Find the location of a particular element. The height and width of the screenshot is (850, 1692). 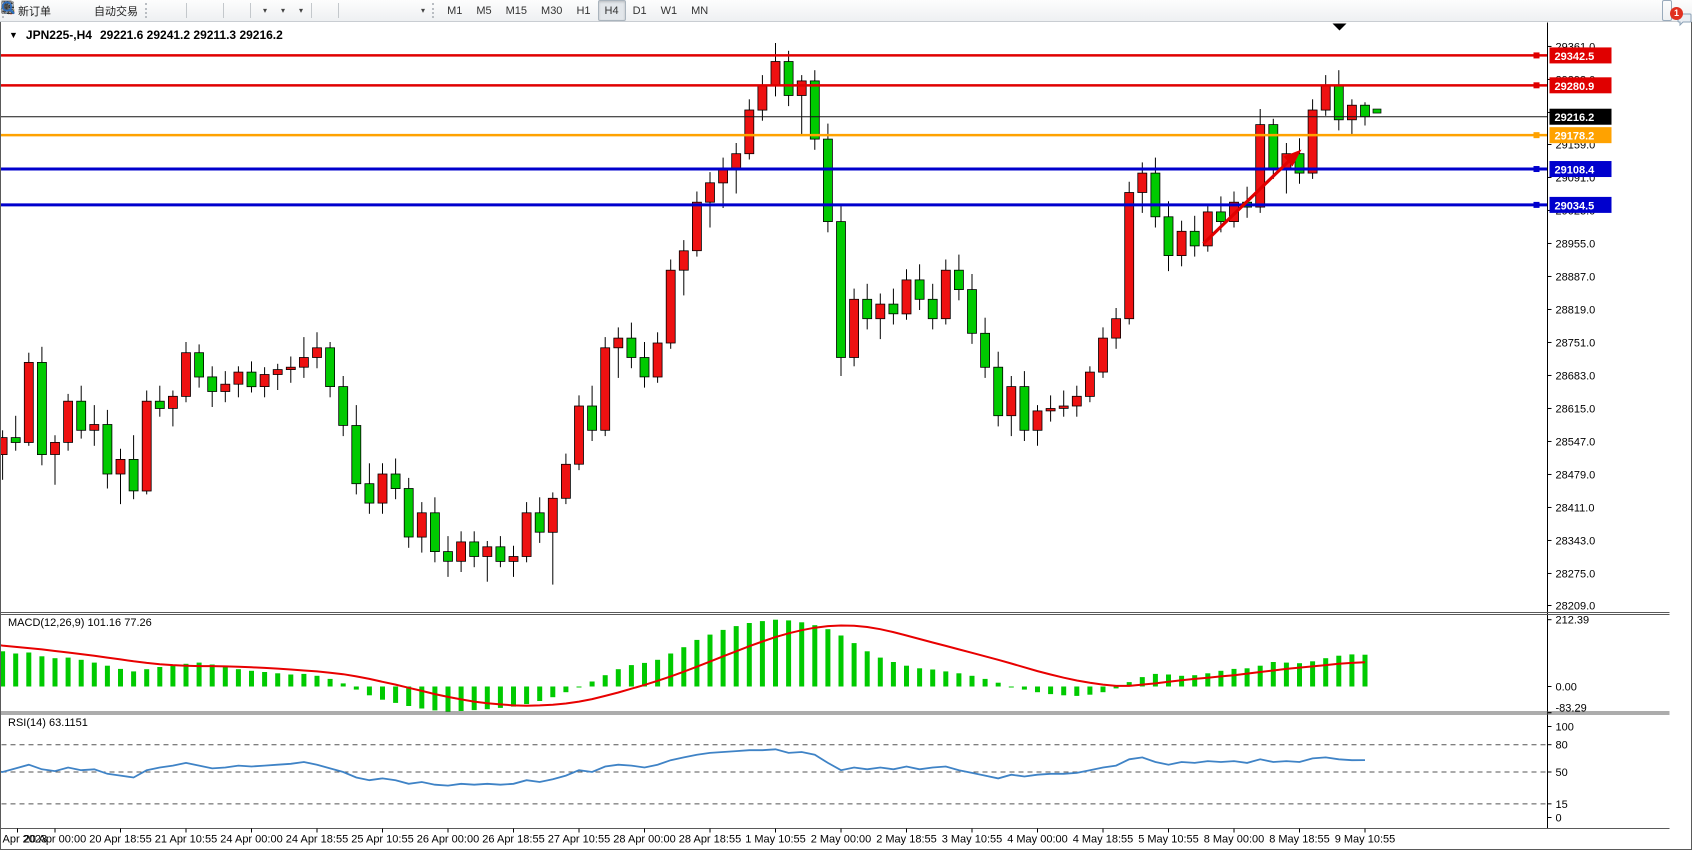

timeframe-mn-button: MN is located at coordinates (700, 10).